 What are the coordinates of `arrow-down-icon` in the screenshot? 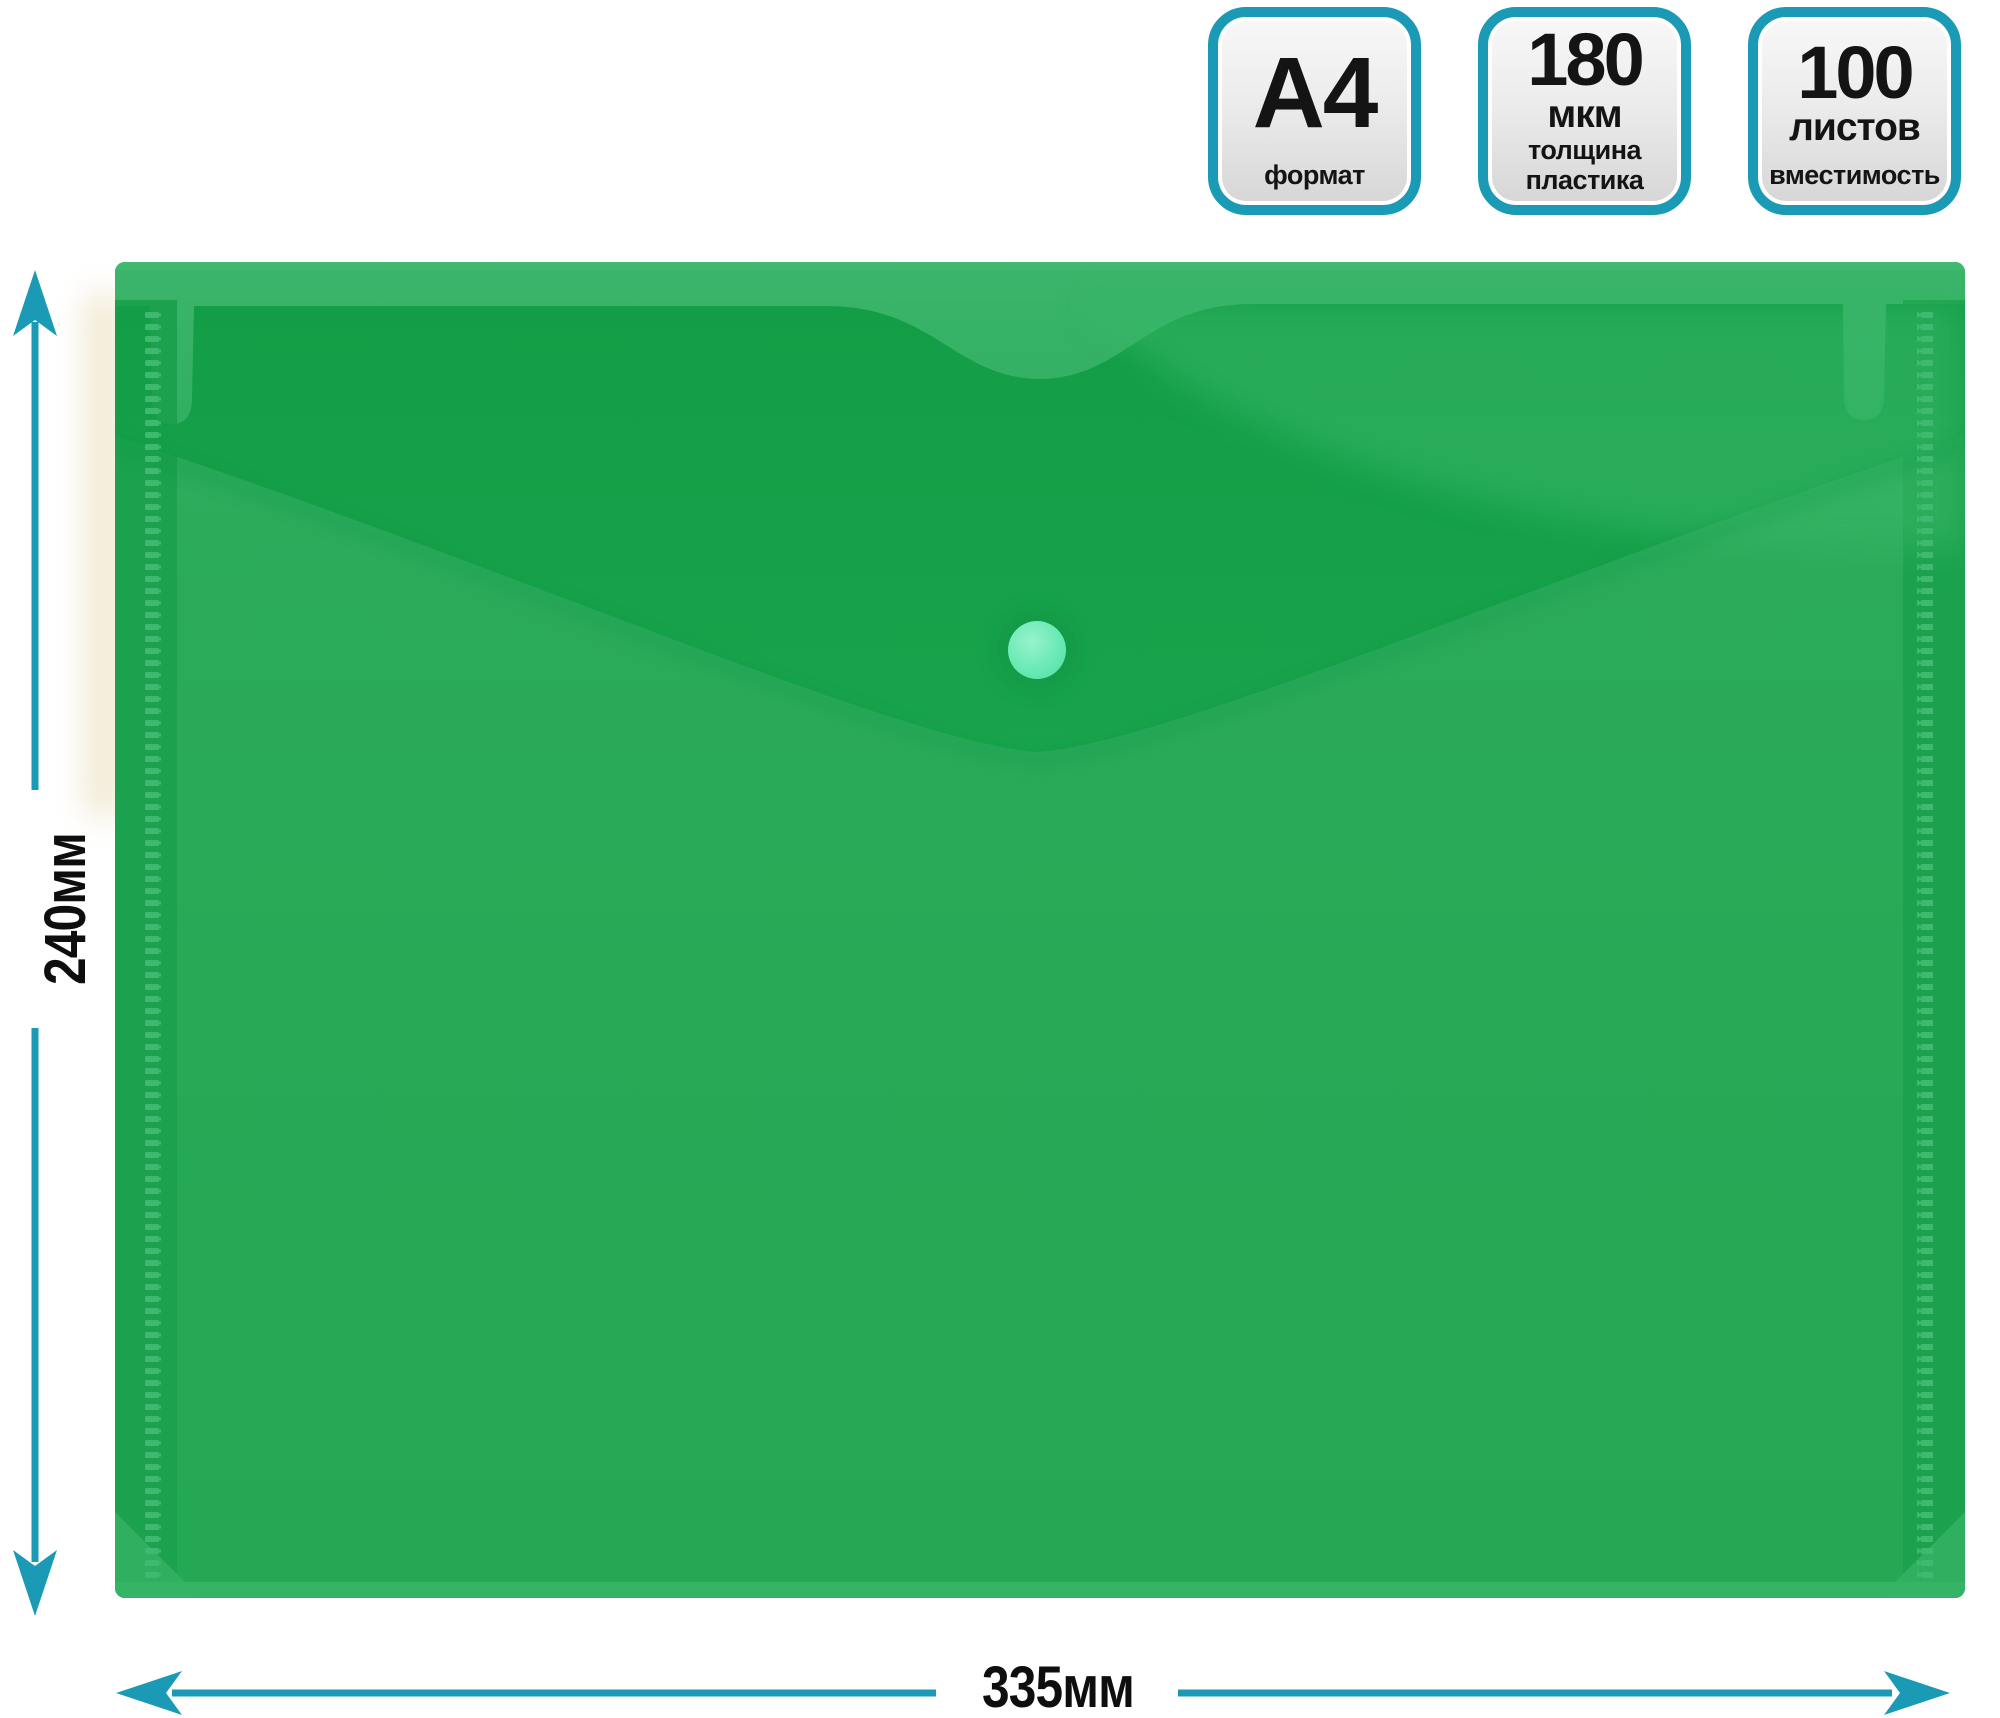 It's located at (35, 1583).